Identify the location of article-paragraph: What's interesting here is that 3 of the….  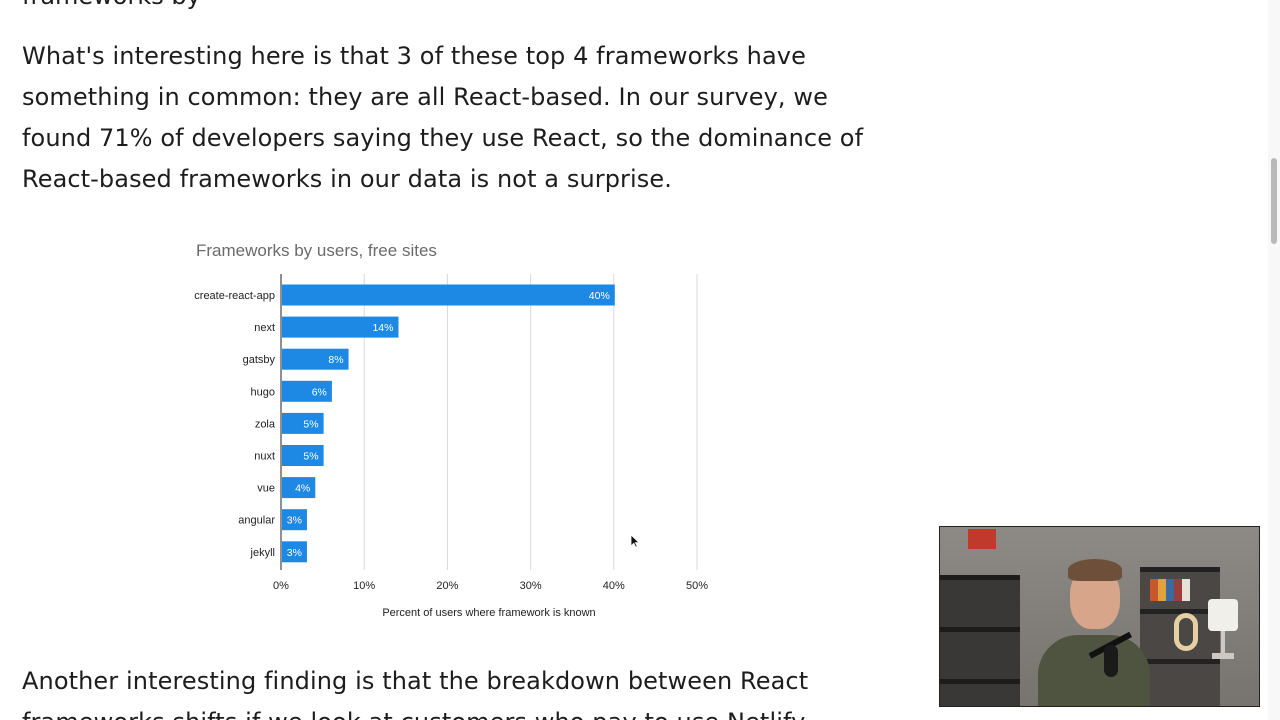
(443, 117).